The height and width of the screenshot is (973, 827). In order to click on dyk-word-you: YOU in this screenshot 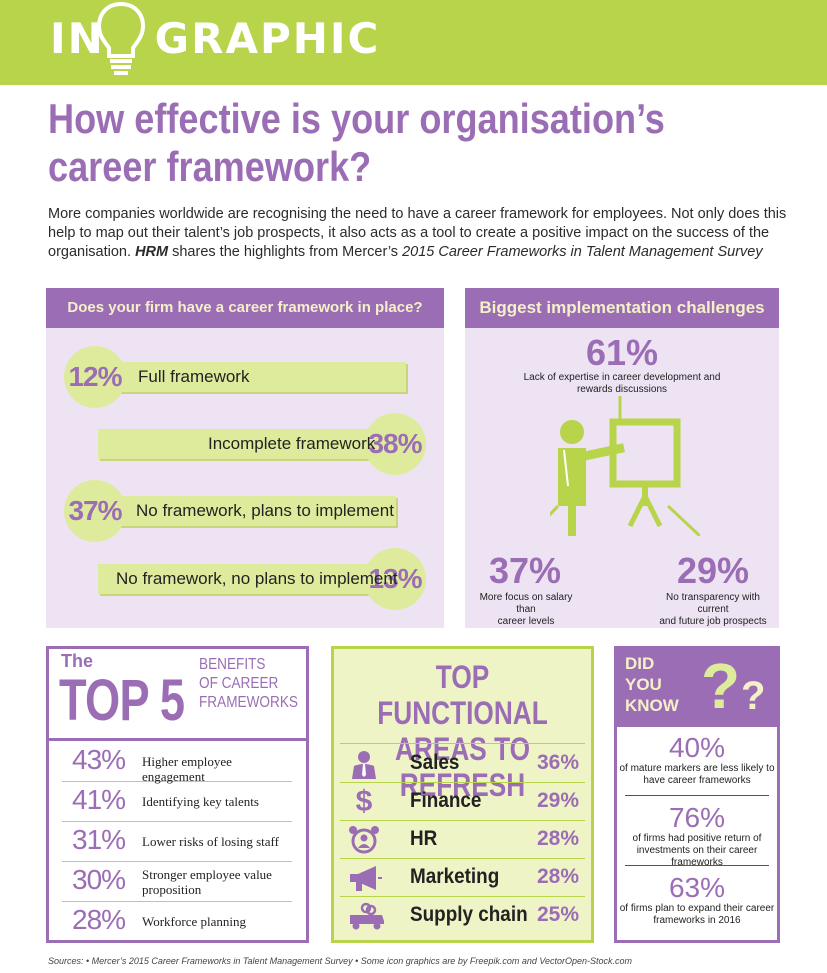, I will do `click(643, 684)`.